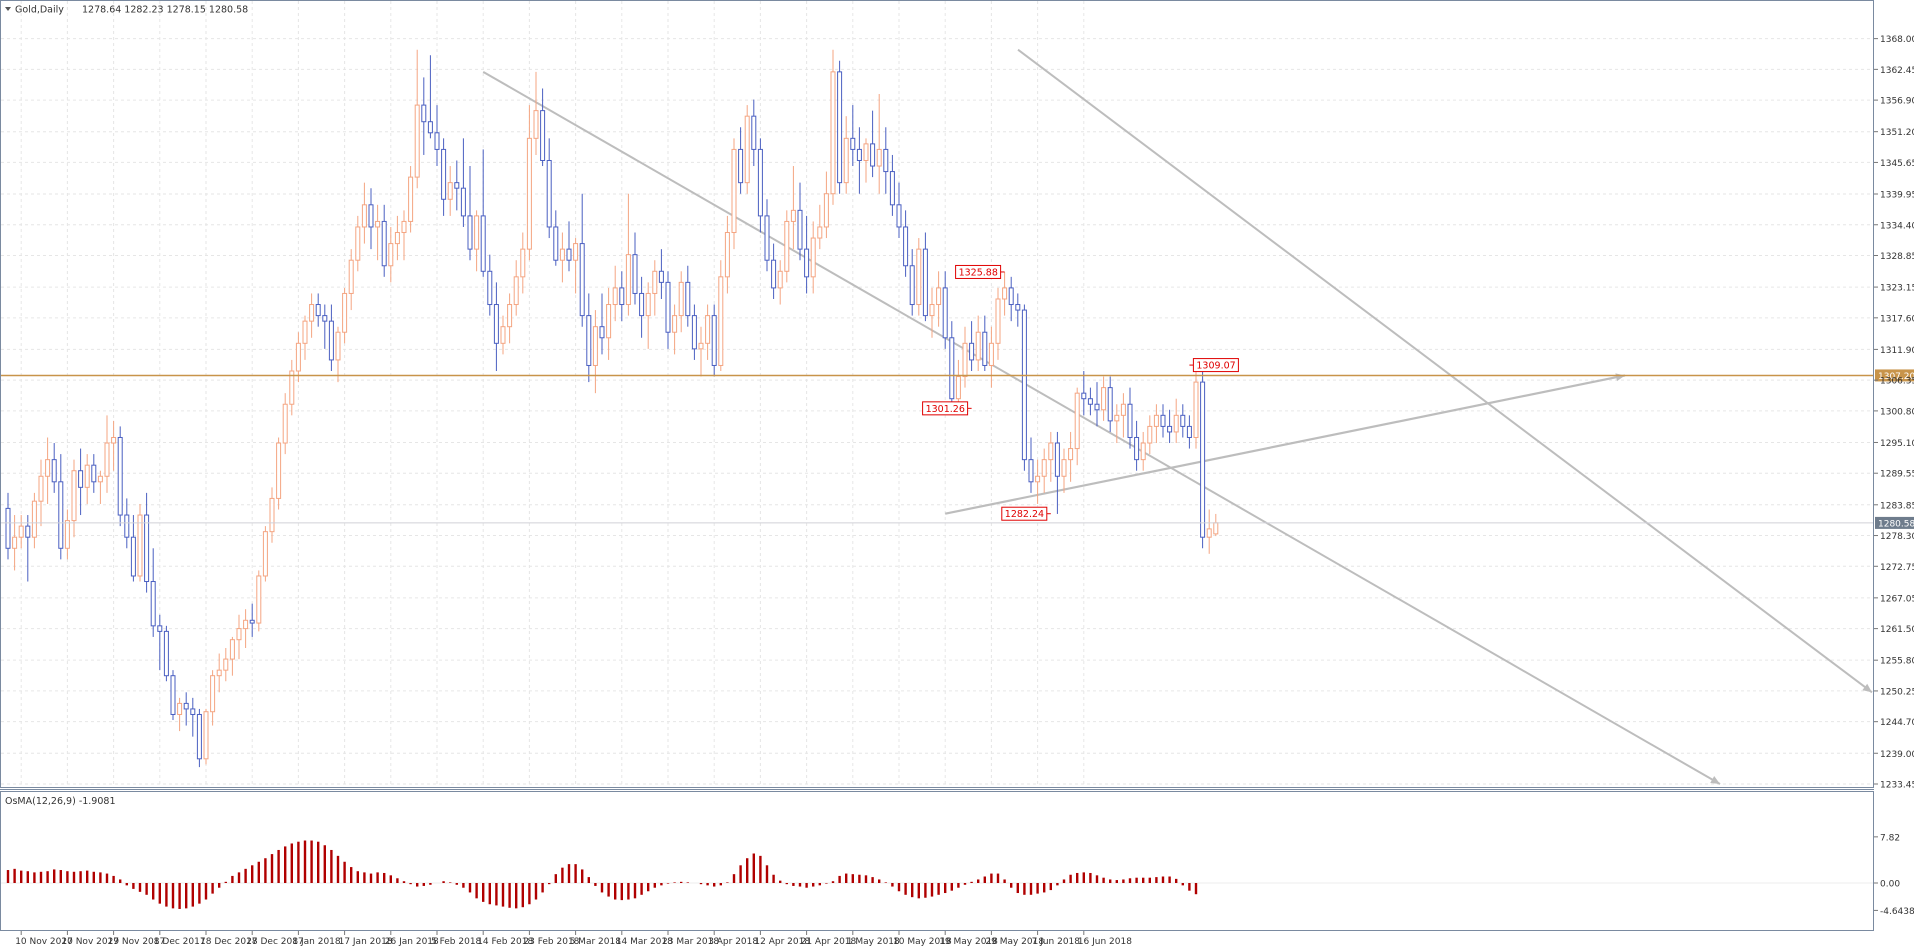  Describe the element at coordinates (90, 942) in the screenshot. I see `x-tick-label: 20 Nov 2017` at that location.